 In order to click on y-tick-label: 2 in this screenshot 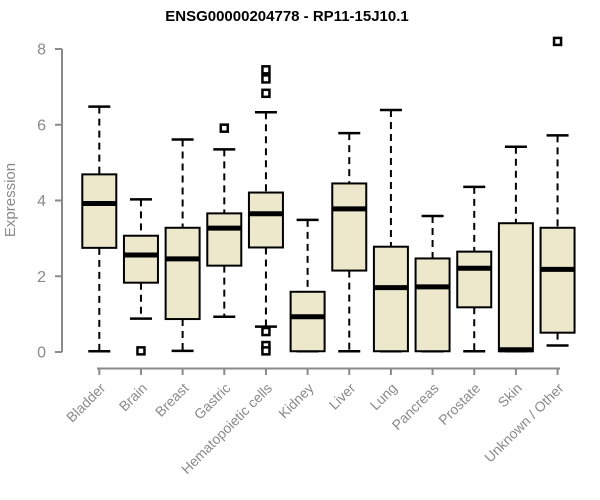, I will do `click(41, 277)`.